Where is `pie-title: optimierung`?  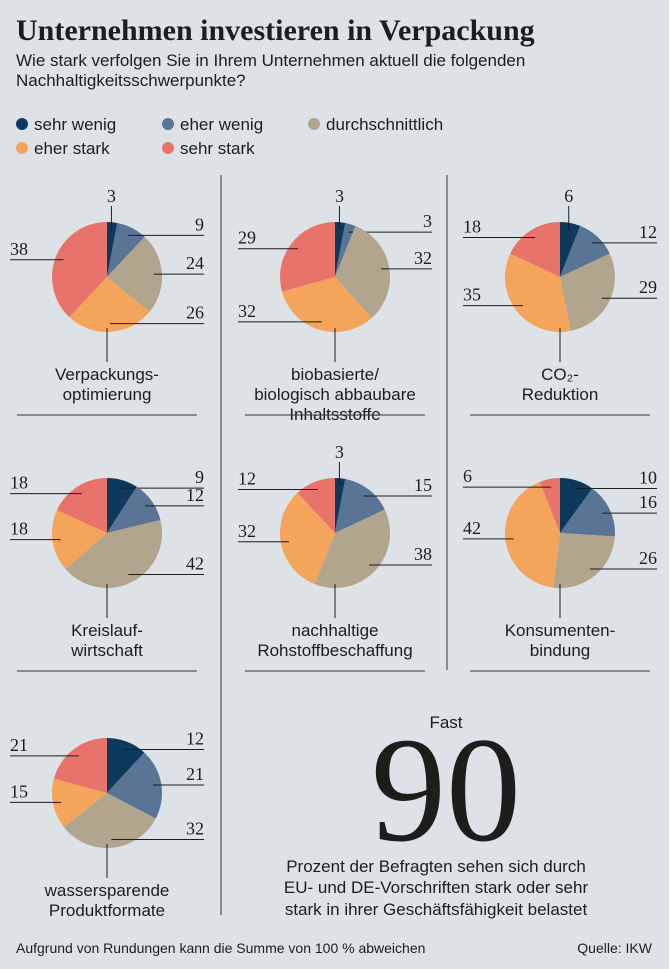
pie-title: optimierung is located at coordinates (107, 394).